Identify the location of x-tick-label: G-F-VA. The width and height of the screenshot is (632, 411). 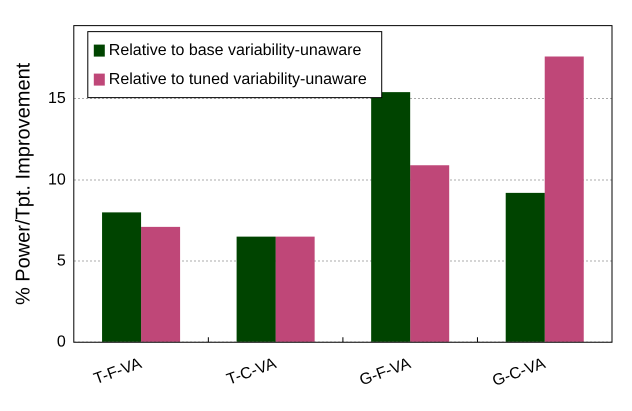
(385, 372).